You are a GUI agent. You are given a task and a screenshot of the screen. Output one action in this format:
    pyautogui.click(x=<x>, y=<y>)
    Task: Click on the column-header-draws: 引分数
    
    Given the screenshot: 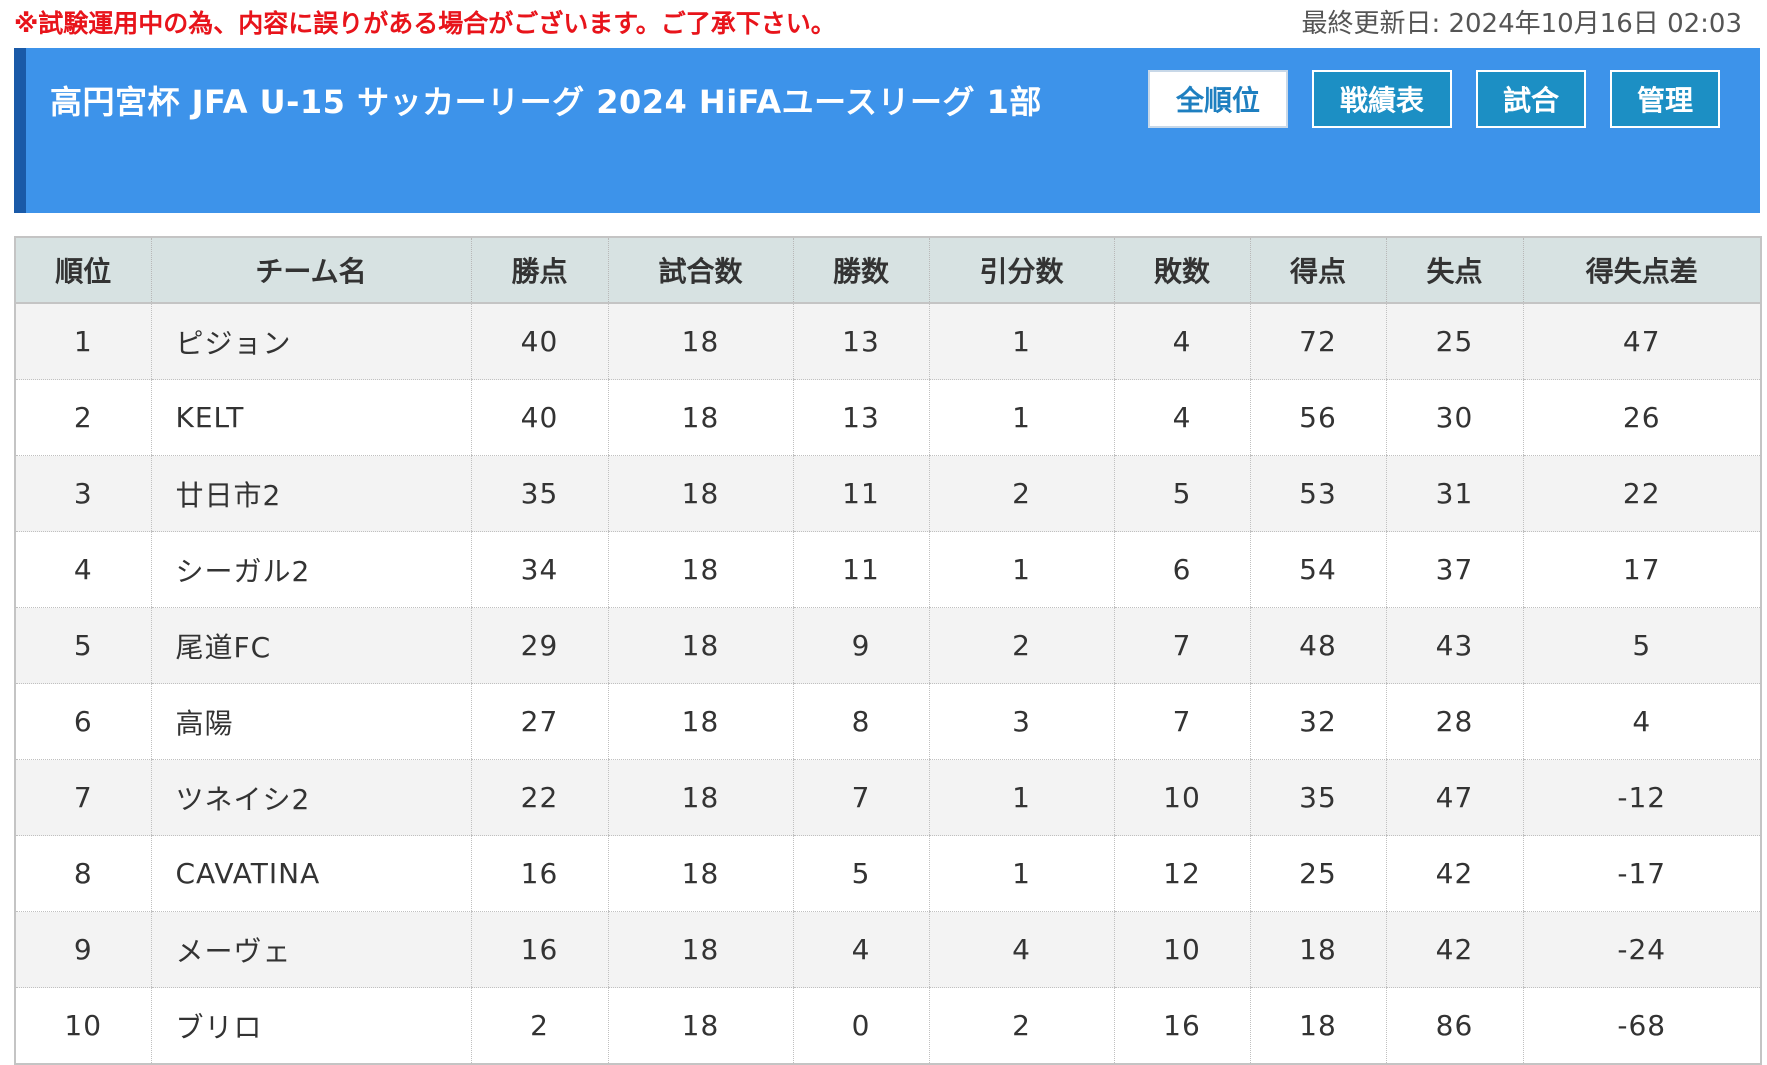 What is the action you would take?
    pyautogui.click(x=1021, y=270)
    